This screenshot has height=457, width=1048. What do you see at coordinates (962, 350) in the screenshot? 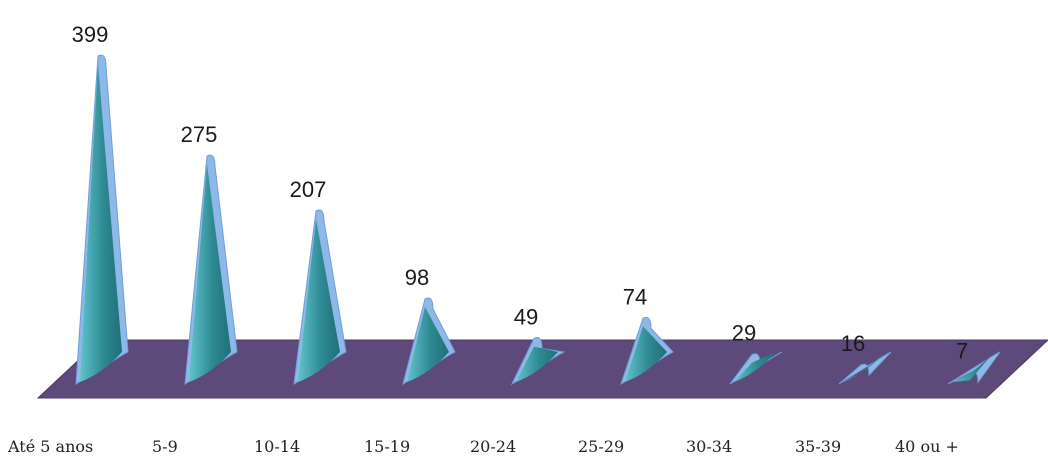
I see `data-label-8: 7` at bounding box center [962, 350].